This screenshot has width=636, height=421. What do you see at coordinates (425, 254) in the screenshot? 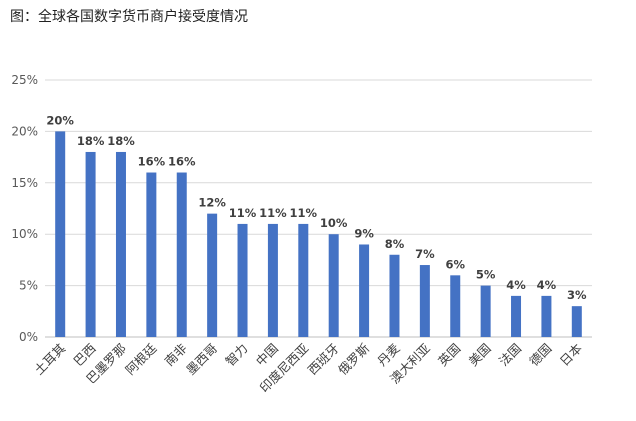
I see `data-label: 7%` at bounding box center [425, 254].